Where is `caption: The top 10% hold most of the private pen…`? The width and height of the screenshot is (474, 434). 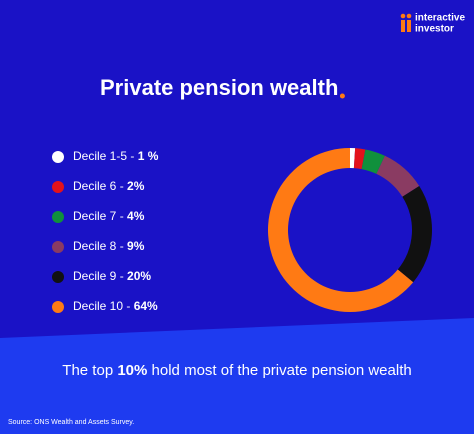 caption: The top 10% hold most of the private pen… is located at coordinates (236, 370).